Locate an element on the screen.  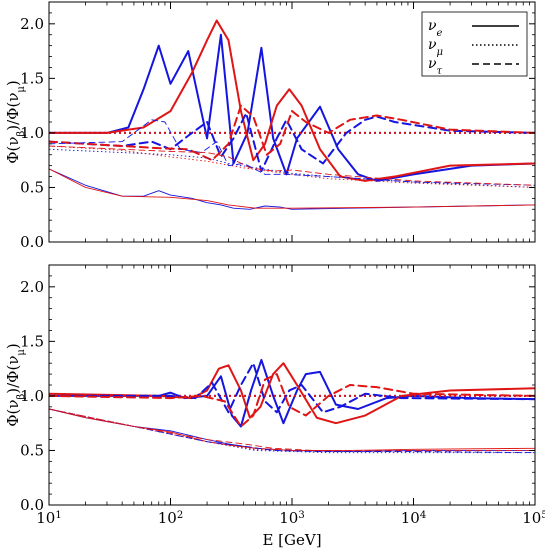
legend-box is located at coordinates (474, 44).